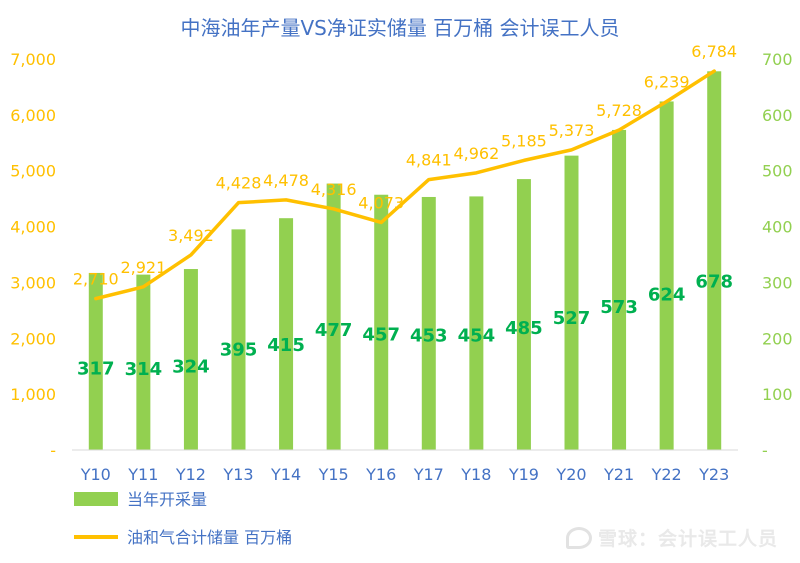 This screenshot has height=563, width=800. Describe the element at coordinates (143, 267) in the screenshot. I see `line-data-label: 2,921` at that location.